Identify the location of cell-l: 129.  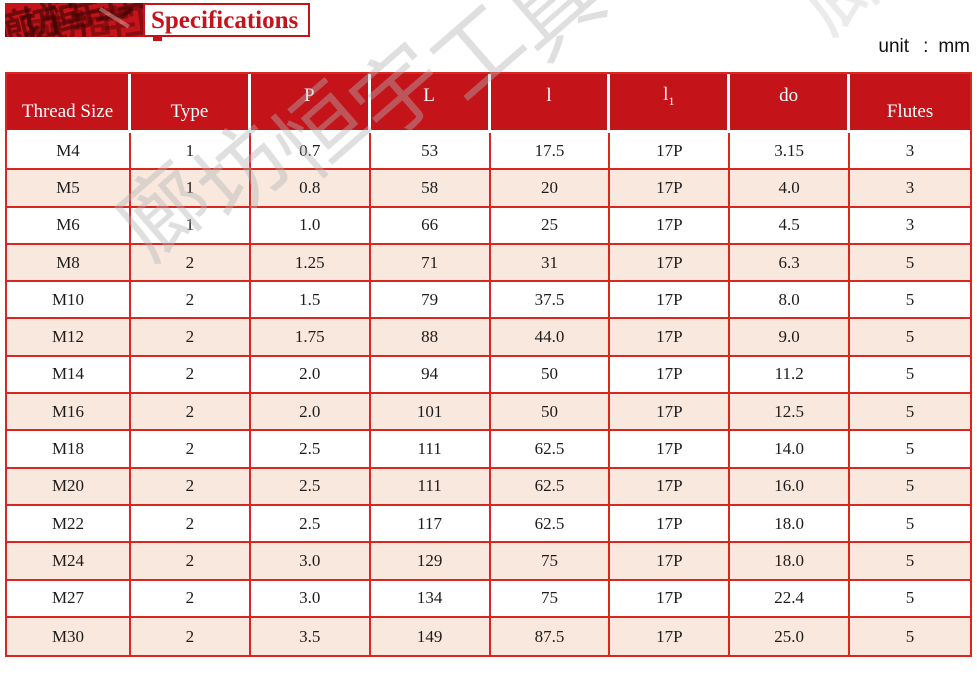
(430, 562).